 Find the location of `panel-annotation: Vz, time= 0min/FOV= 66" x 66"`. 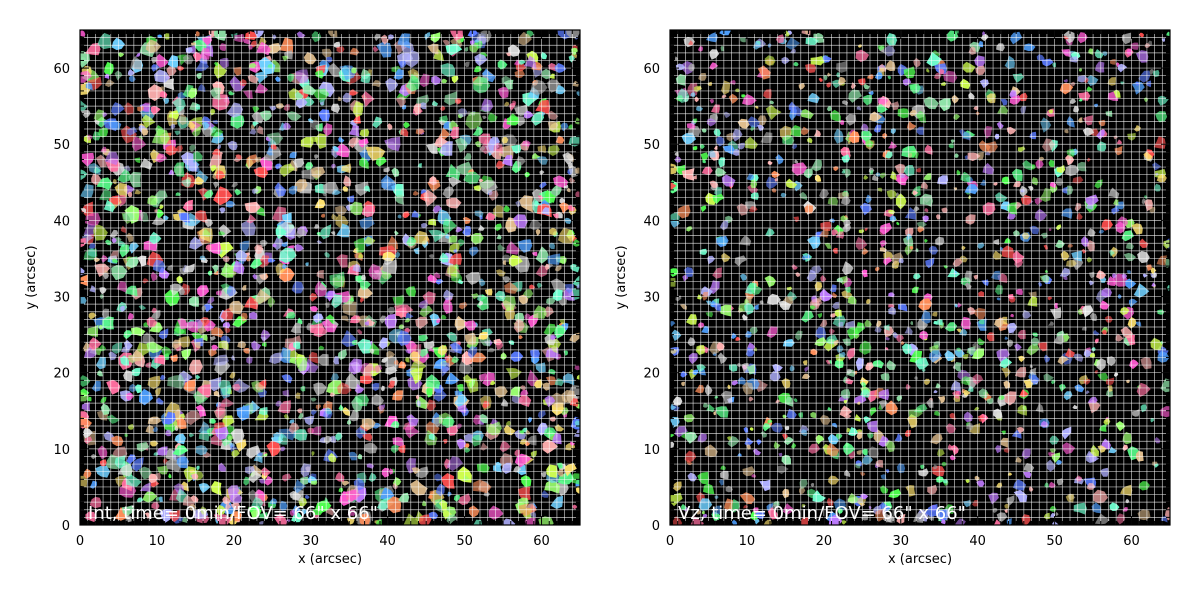

panel-annotation: Vz, time= 0min/FOV= 66" x 66" is located at coordinates (822, 513).